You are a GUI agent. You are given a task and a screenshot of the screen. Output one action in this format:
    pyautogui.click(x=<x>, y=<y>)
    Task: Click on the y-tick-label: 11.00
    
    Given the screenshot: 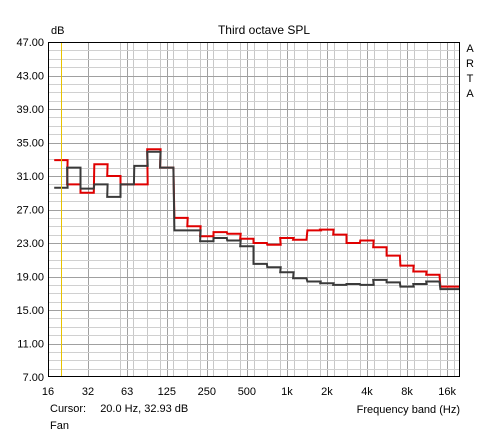 What is the action you would take?
    pyautogui.click(x=30, y=345)
    